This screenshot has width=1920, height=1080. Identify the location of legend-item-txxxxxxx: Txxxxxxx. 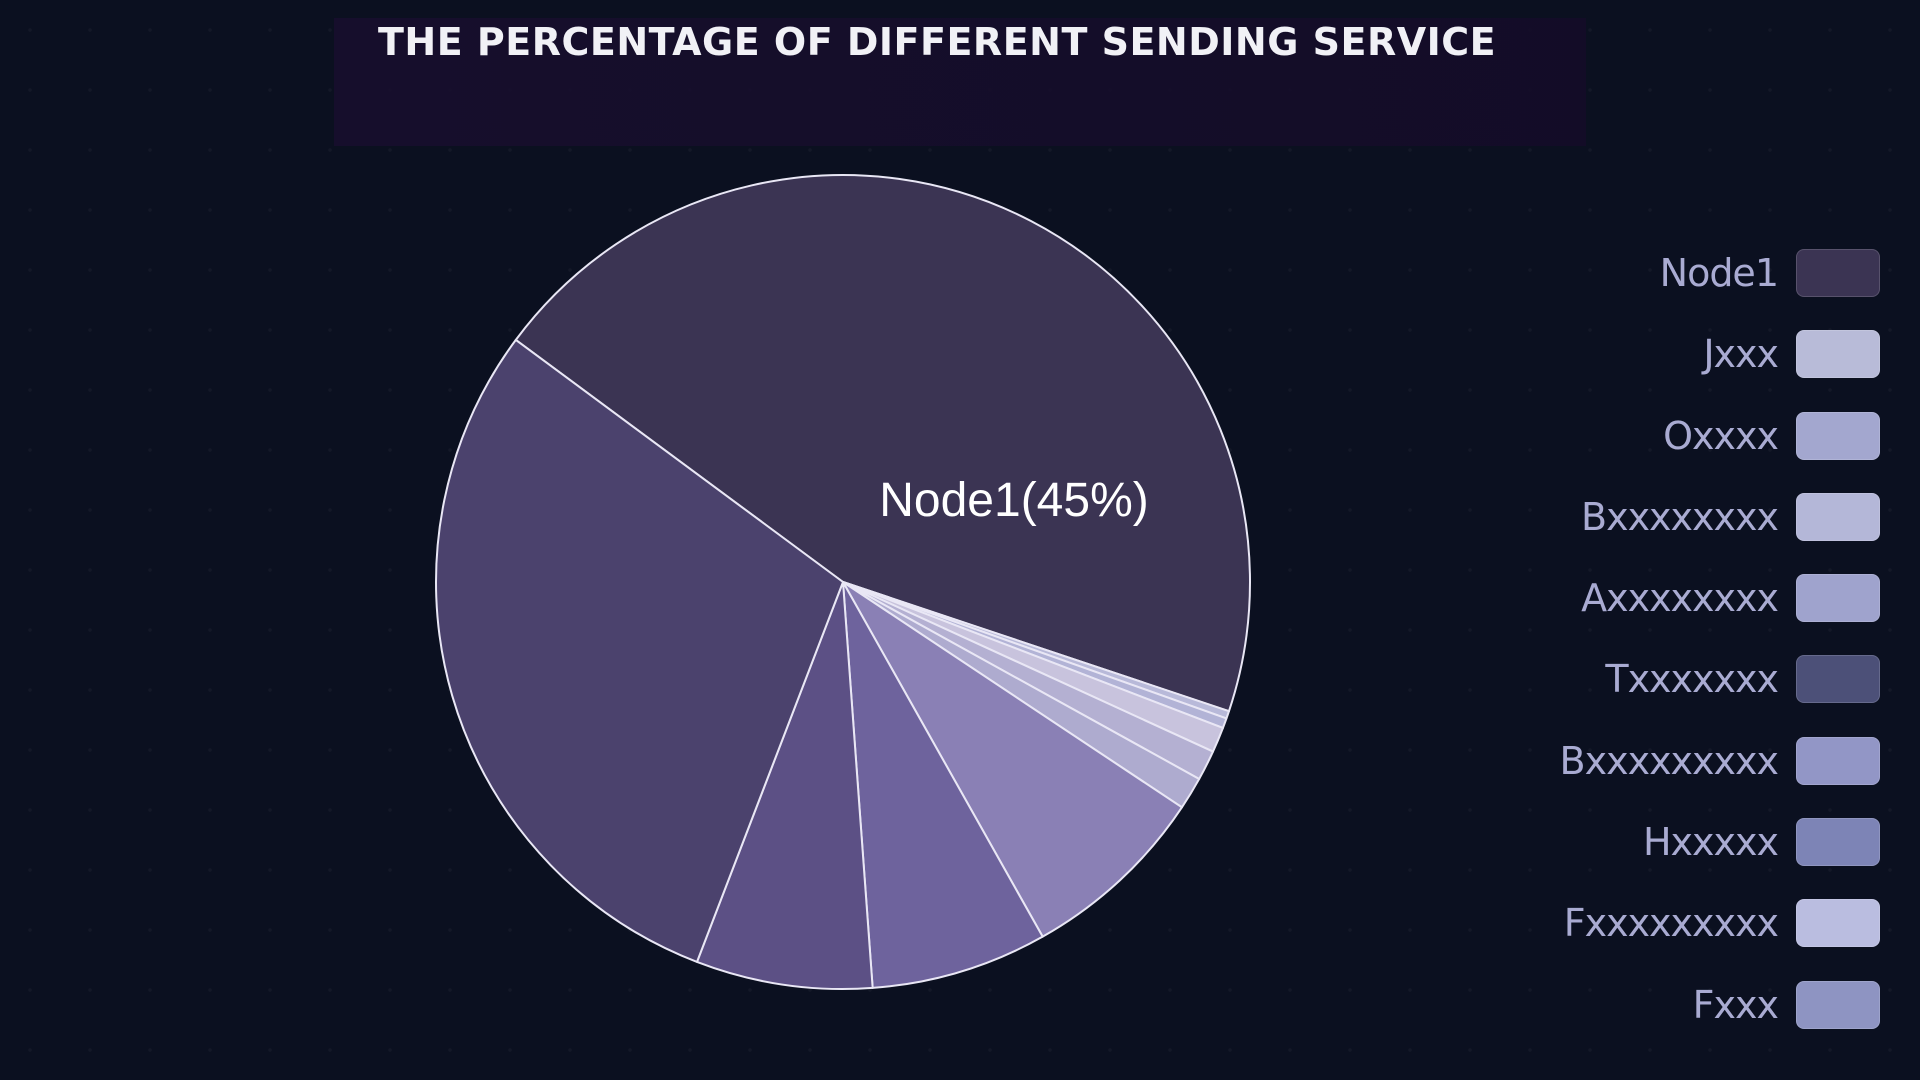
(1670, 679).